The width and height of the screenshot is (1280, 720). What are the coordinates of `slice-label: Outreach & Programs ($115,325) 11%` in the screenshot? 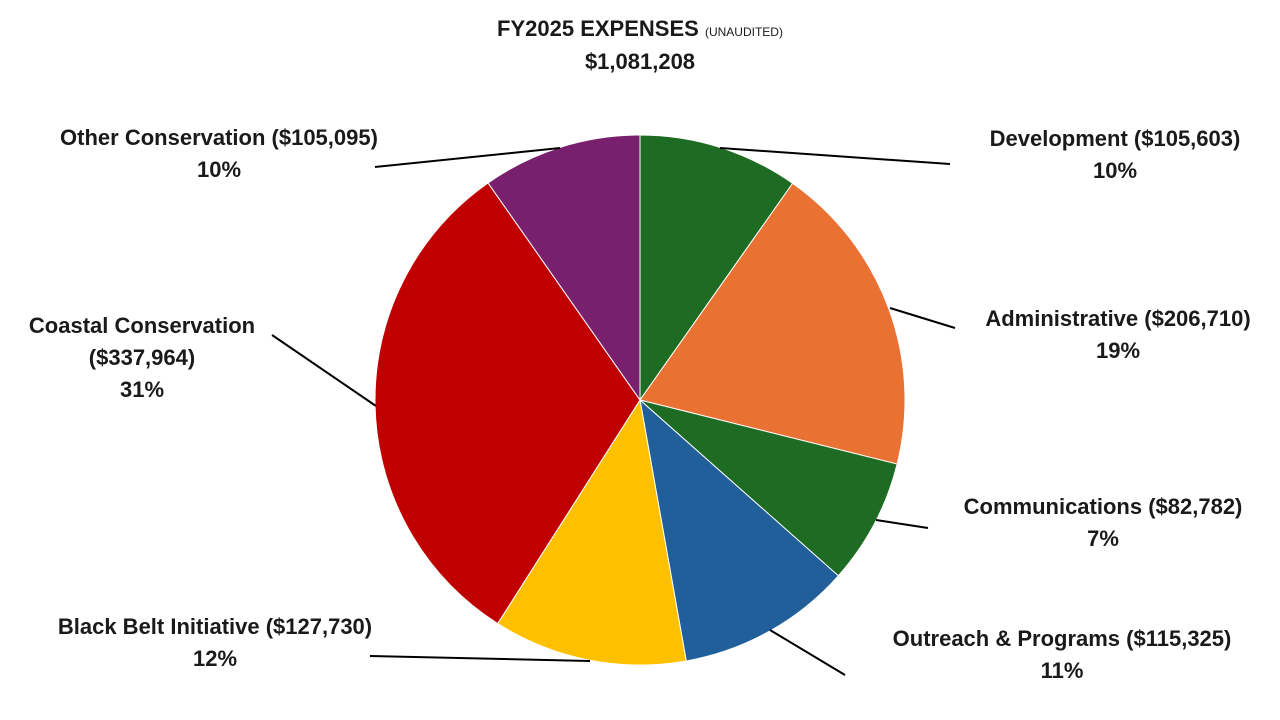 It's located at (1062, 655).